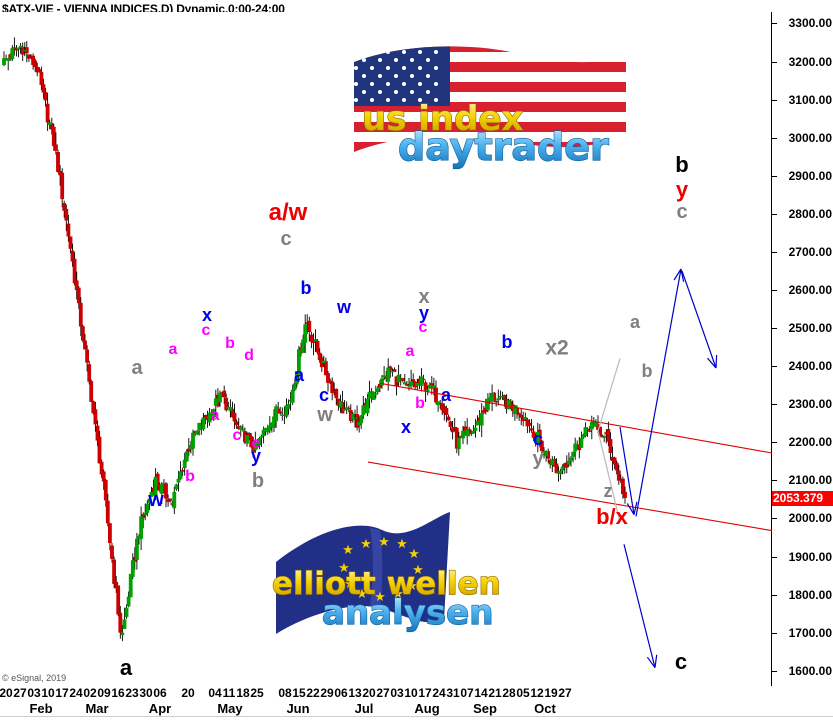 The height and width of the screenshot is (726, 833). Describe the element at coordinates (427, 708) in the screenshot. I see `time-tick-month: Aug` at that location.